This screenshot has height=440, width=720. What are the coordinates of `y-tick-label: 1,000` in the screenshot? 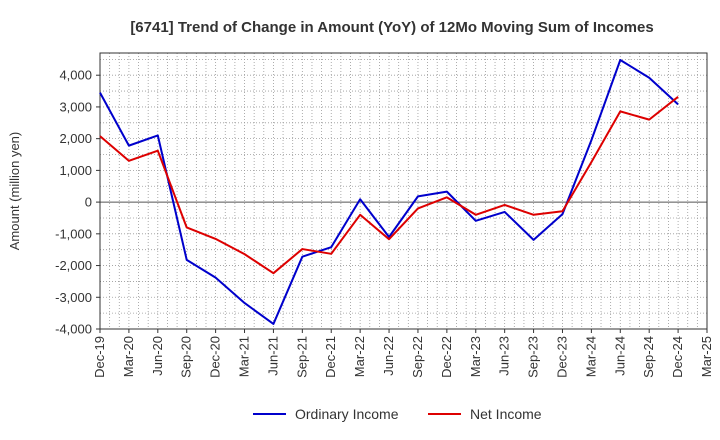 It's located at (75, 170).